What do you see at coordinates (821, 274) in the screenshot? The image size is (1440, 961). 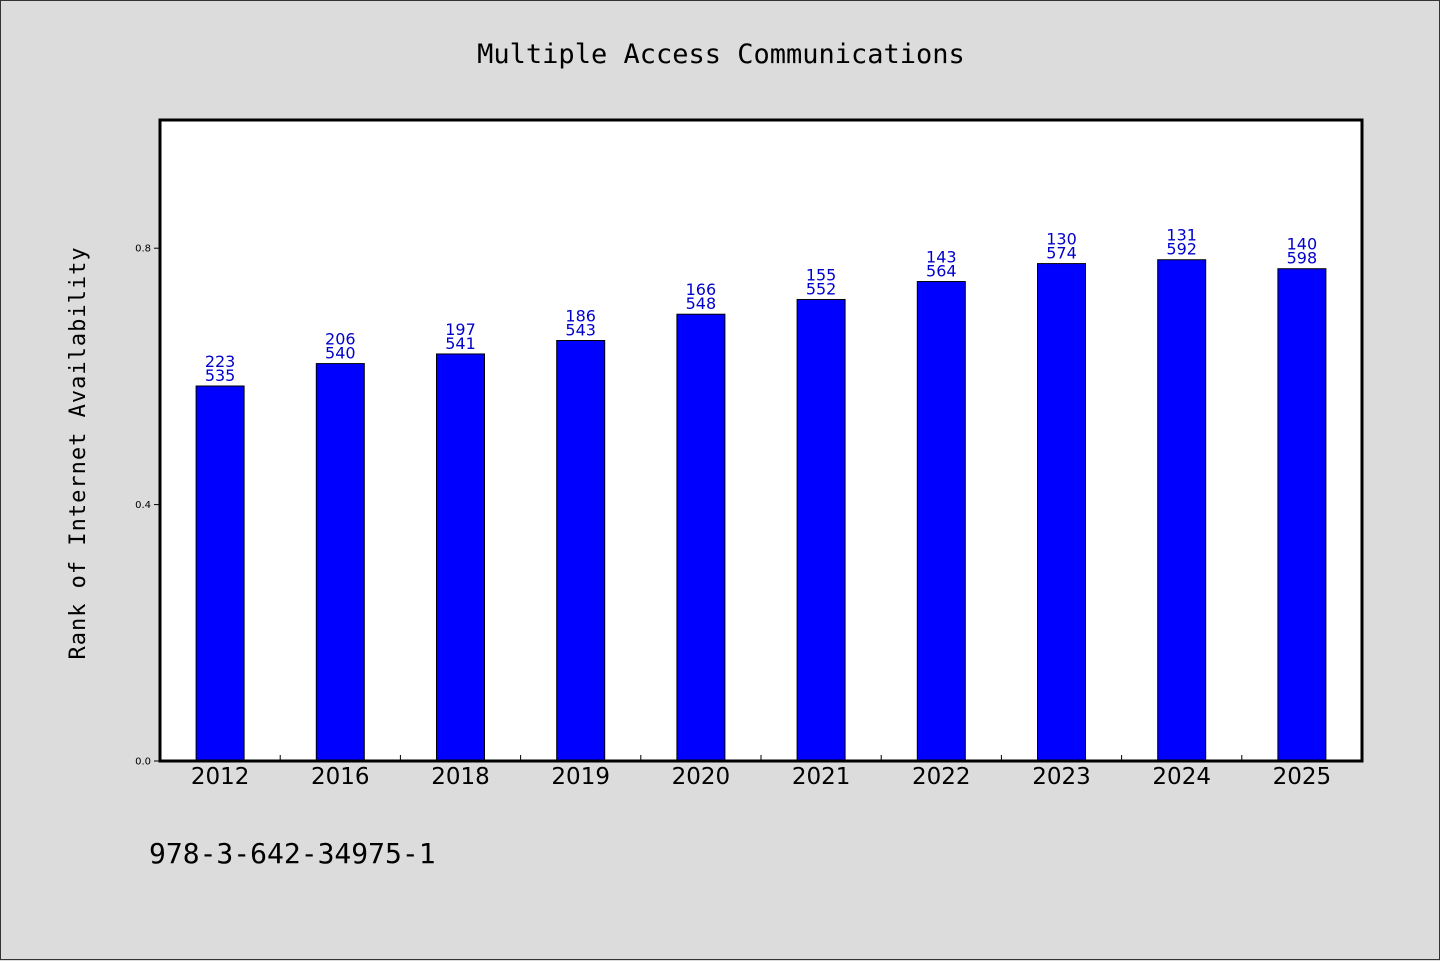 I see `data-label-top-2021: 155` at bounding box center [821, 274].